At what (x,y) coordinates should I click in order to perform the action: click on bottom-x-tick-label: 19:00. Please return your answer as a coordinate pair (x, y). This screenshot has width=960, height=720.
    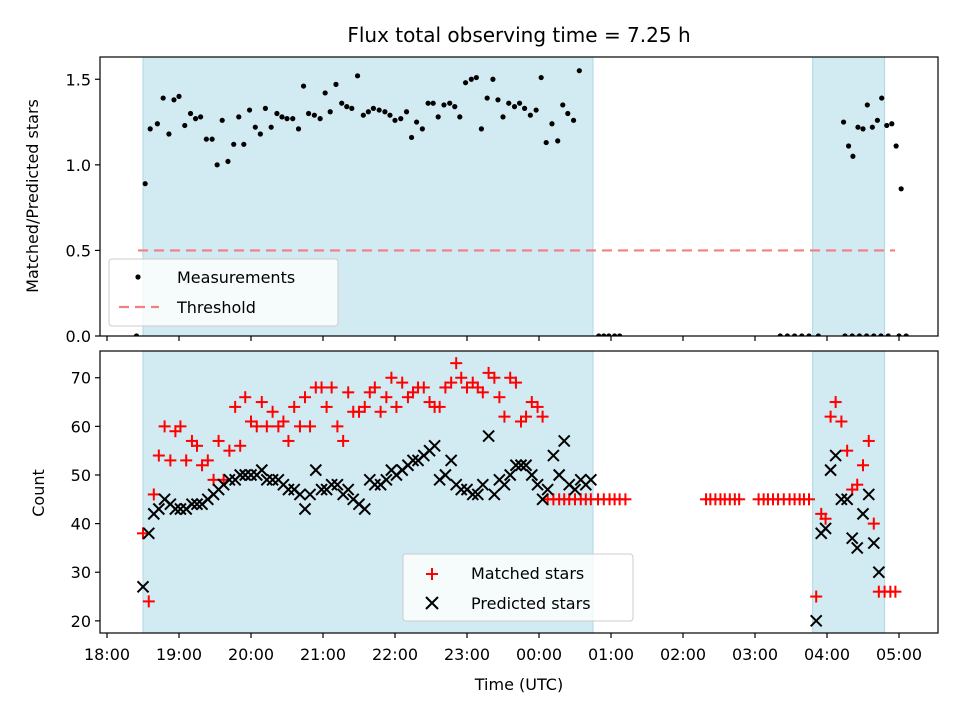
    Looking at the image, I should click on (179, 654).